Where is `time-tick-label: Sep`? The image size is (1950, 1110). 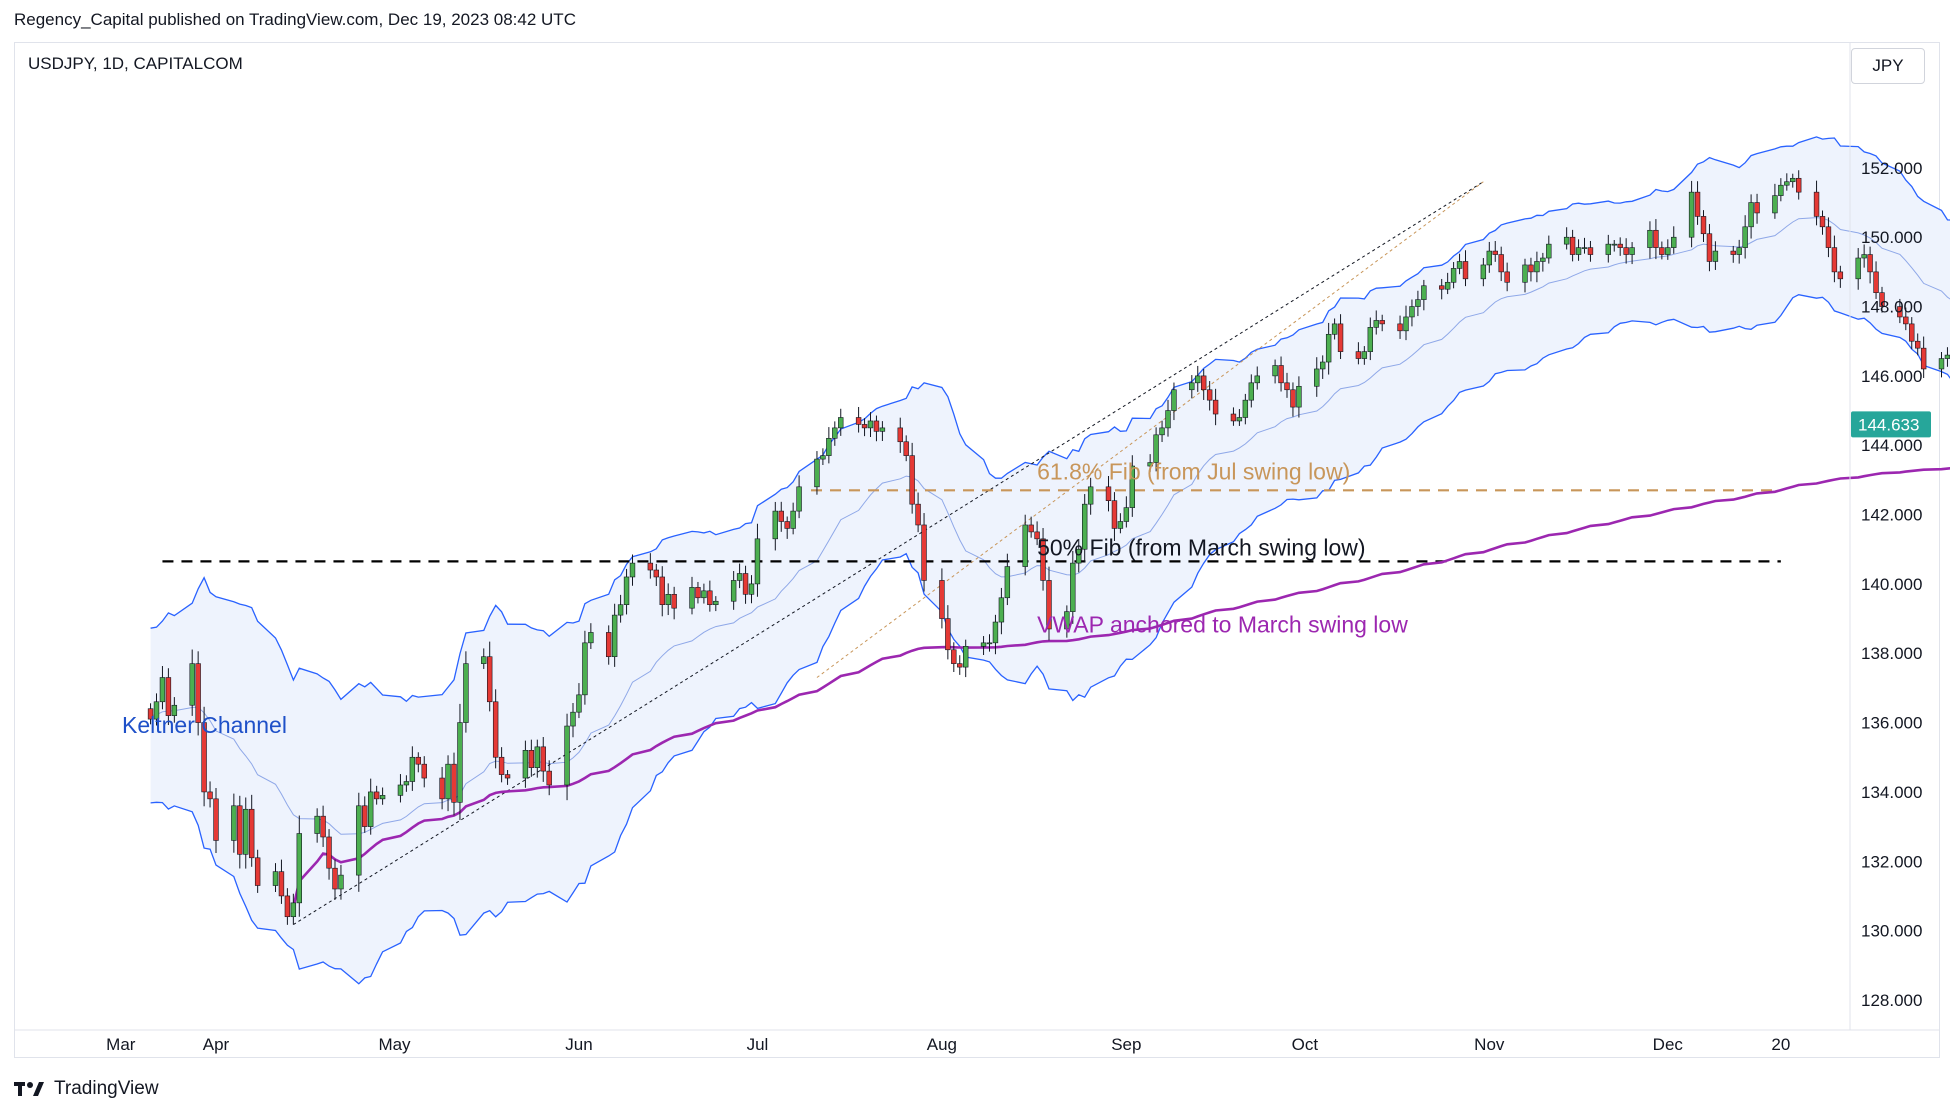 time-tick-label: Sep is located at coordinates (1126, 1044).